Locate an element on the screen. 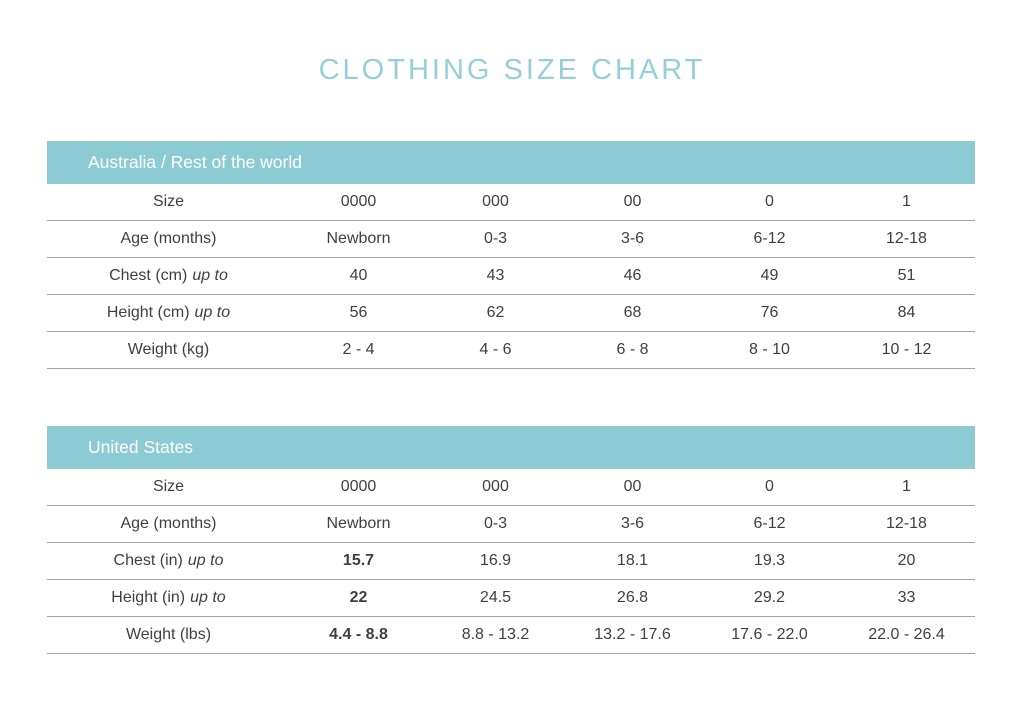 The width and height of the screenshot is (1024, 725). row-label: Chest (cm) up to is located at coordinates (168, 275).